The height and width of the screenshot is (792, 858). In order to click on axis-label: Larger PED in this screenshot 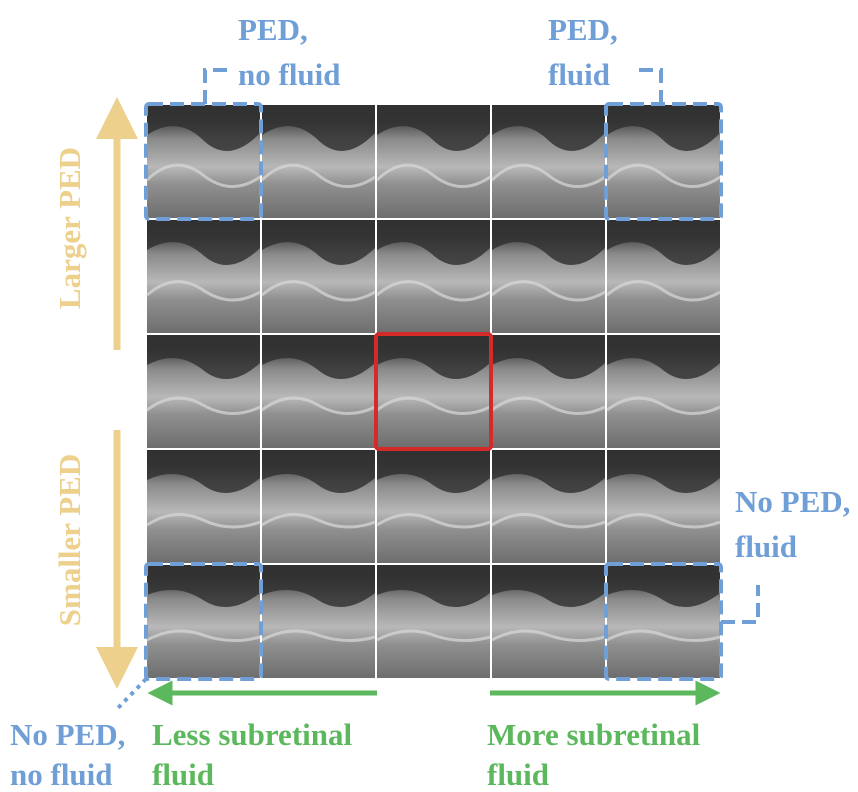, I will do `click(69, 228)`.